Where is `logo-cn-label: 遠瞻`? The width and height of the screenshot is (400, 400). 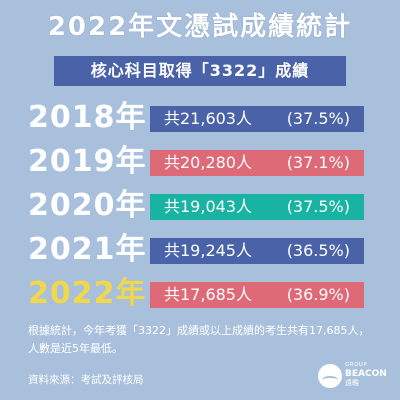 logo-cn-label: 遠瞻 is located at coordinates (352, 383).